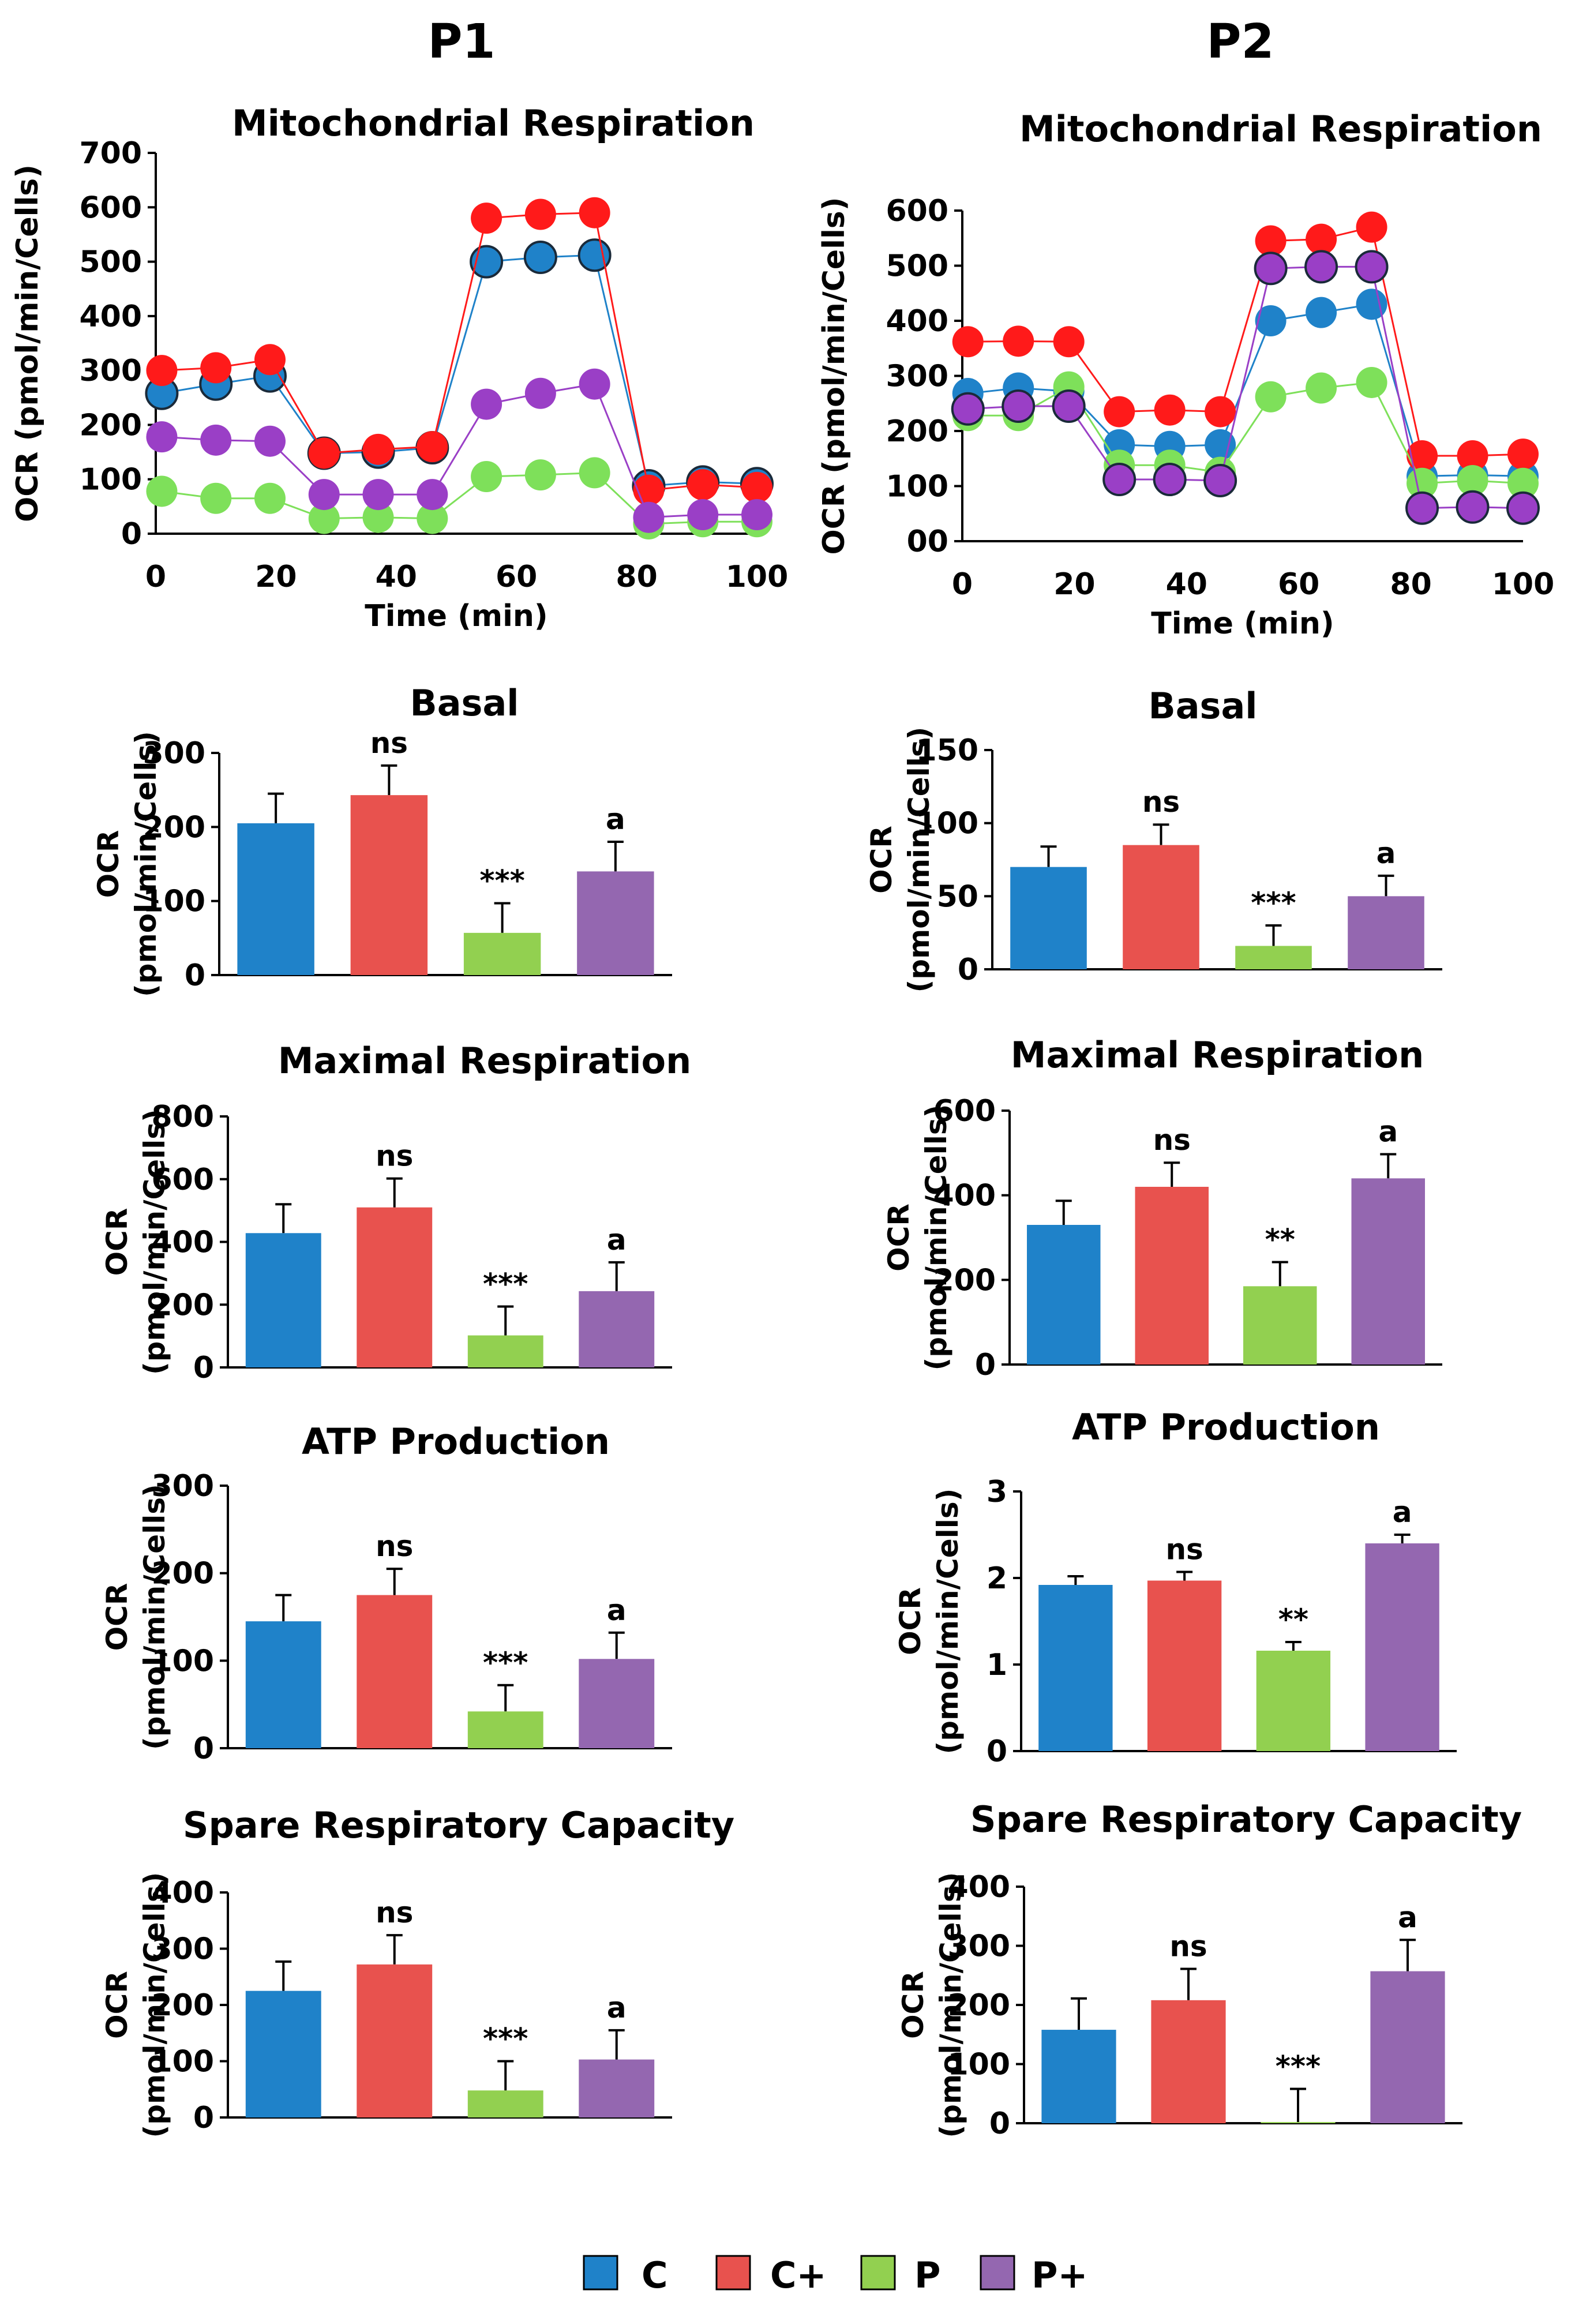 The image size is (1579, 2324). I want to click on p1-basal-annotation-Cplus: ns, so click(389, 743).